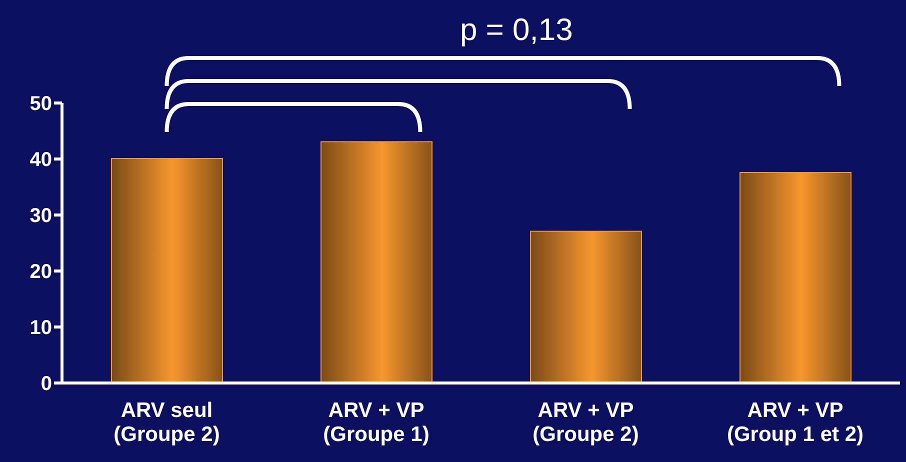 The height and width of the screenshot is (462, 906). Describe the element at coordinates (41, 104) in the screenshot. I see `y-tick-label: 50` at that location.